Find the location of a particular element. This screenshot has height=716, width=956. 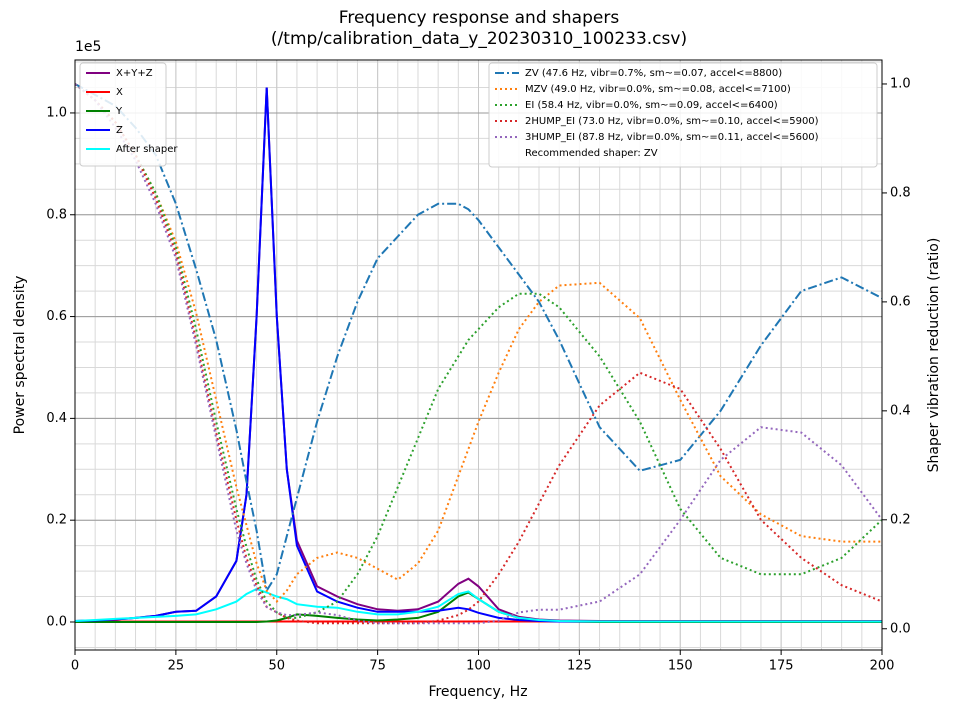

x-tick-label: 75 is located at coordinates (377, 666).